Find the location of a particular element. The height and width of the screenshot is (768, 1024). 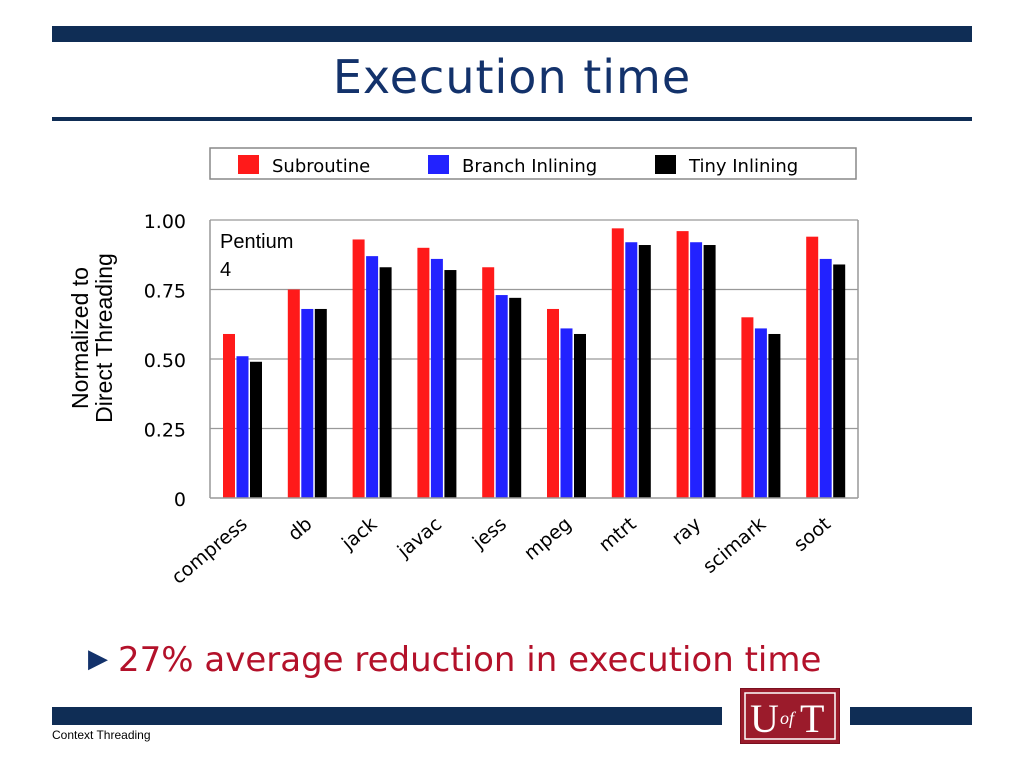

y-tick-label: 0.75 is located at coordinates (165, 292).